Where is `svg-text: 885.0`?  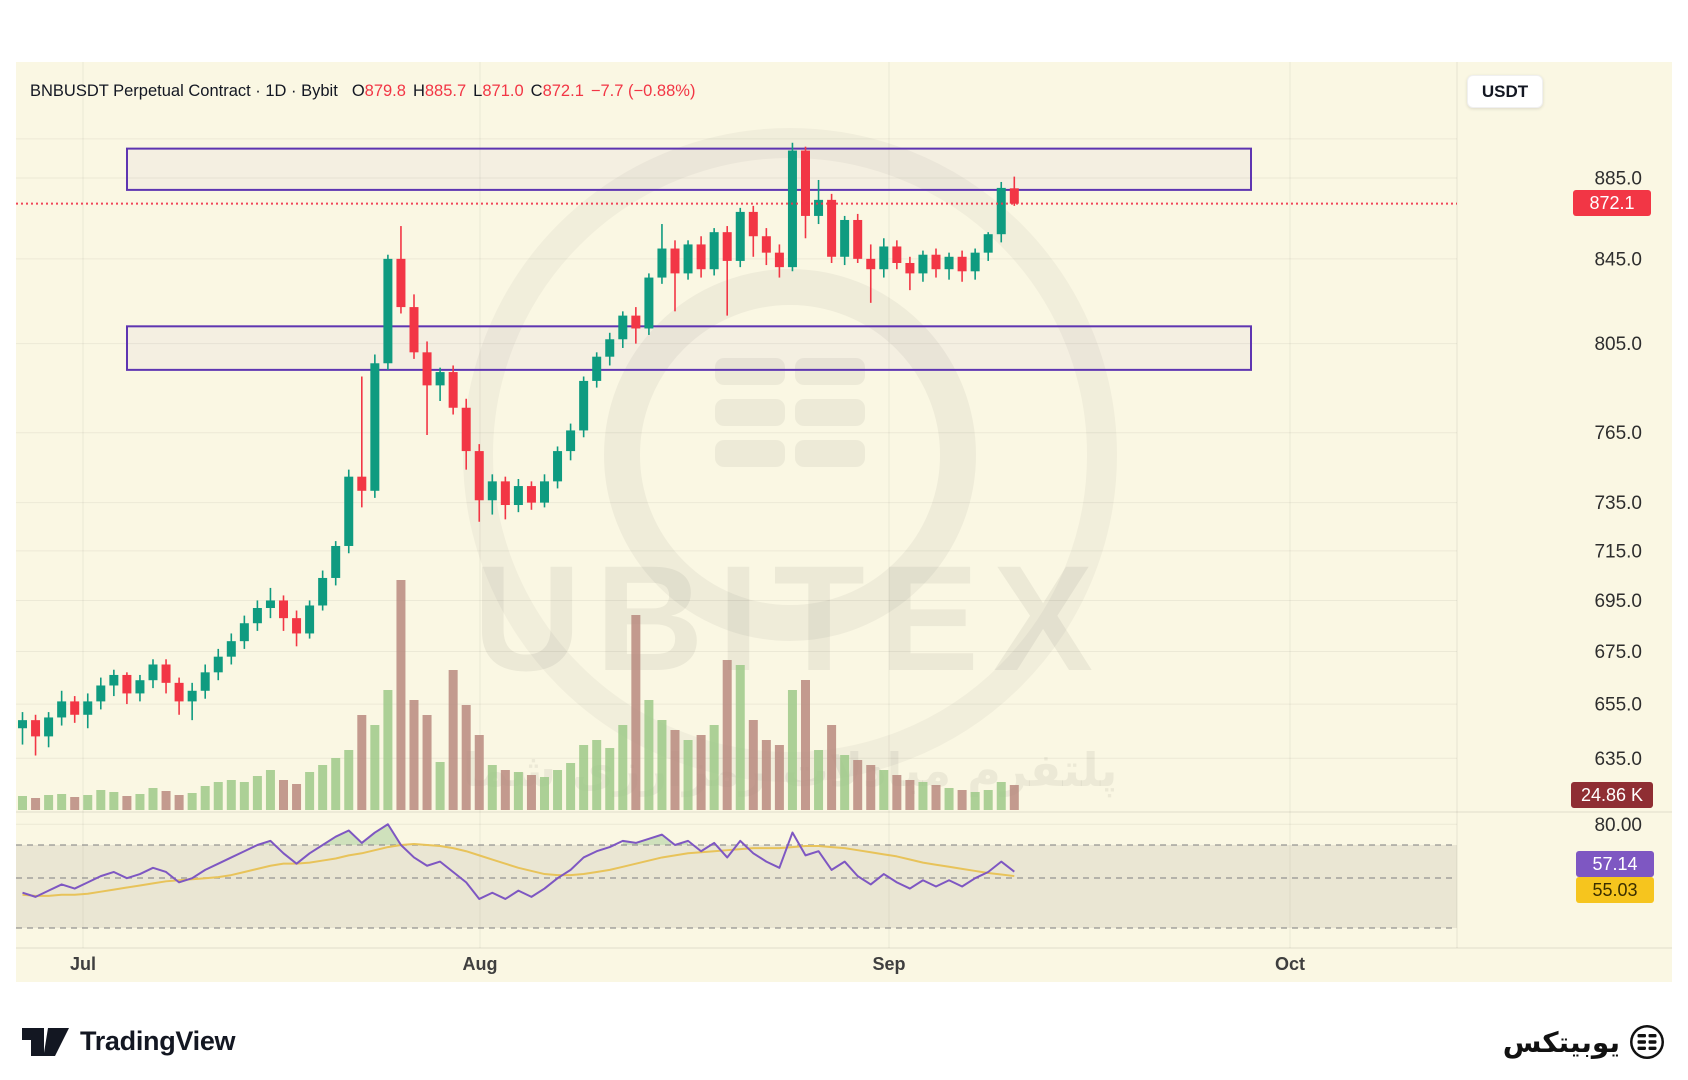
svg-text: 885.0 is located at coordinates (1618, 179).